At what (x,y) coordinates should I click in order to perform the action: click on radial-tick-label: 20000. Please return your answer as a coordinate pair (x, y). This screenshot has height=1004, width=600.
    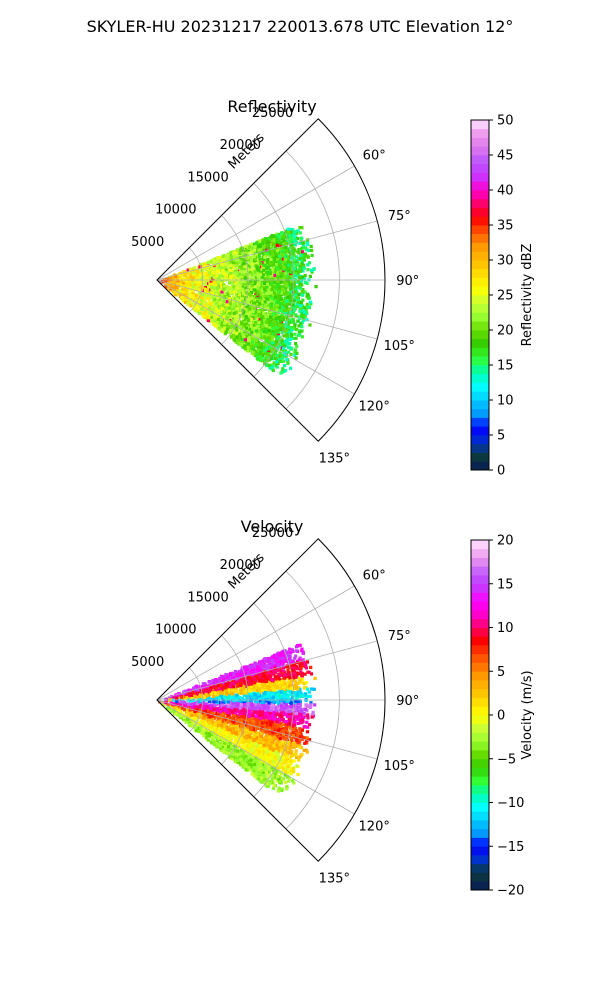
    Looking at the image, I should click on (240, 145).